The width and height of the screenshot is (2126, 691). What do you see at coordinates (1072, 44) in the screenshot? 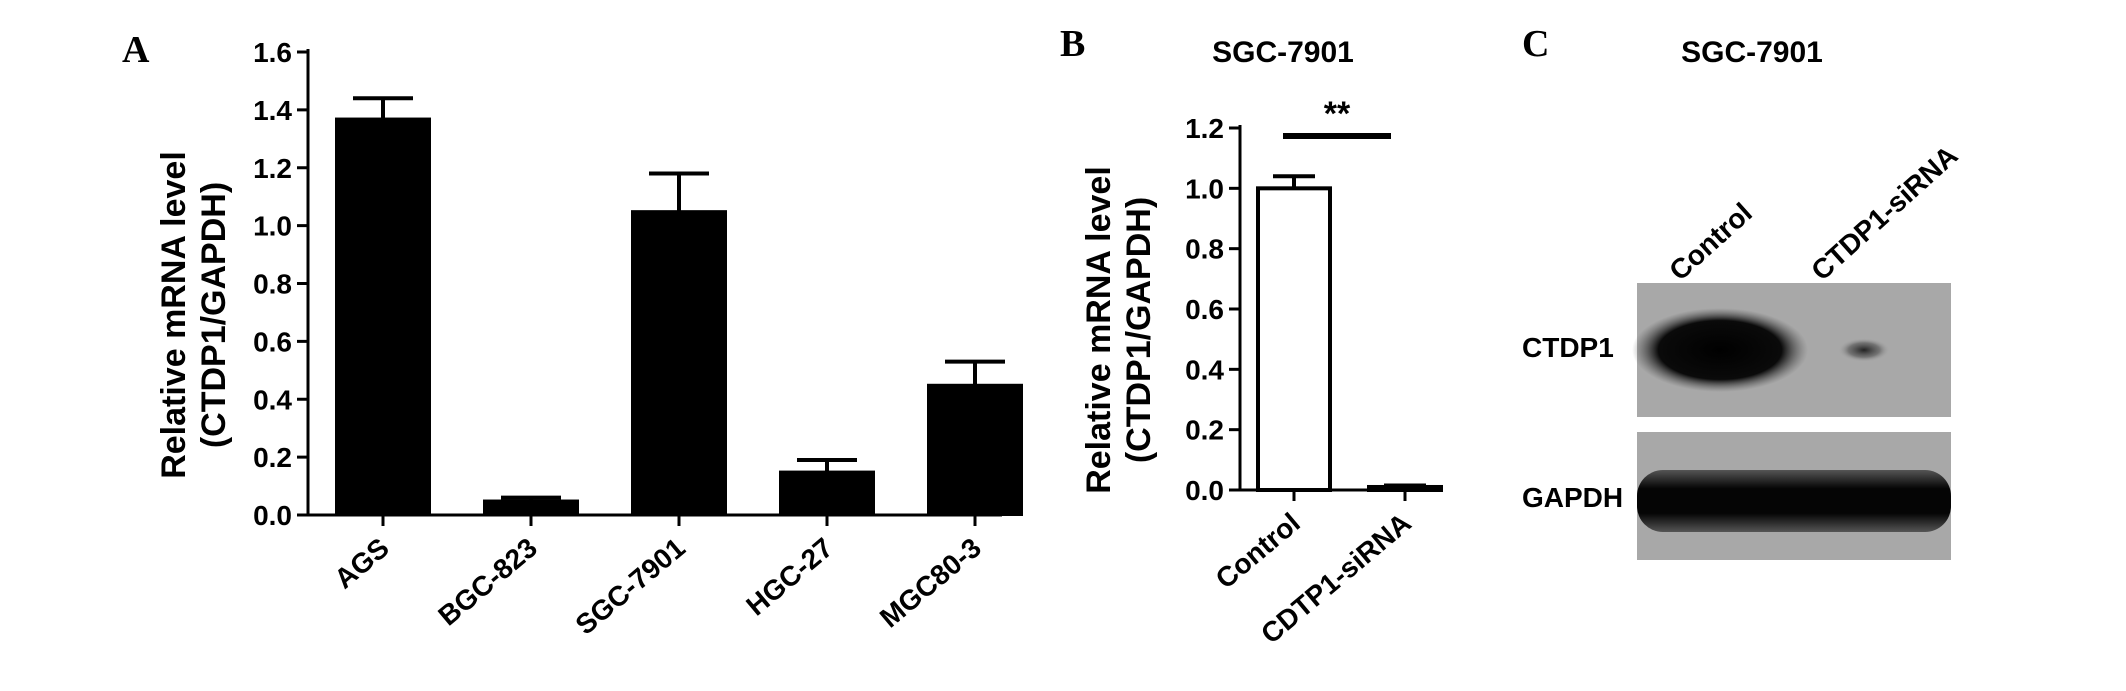
I see `panel-letter-b: B` at bounding box center [1072, 44].